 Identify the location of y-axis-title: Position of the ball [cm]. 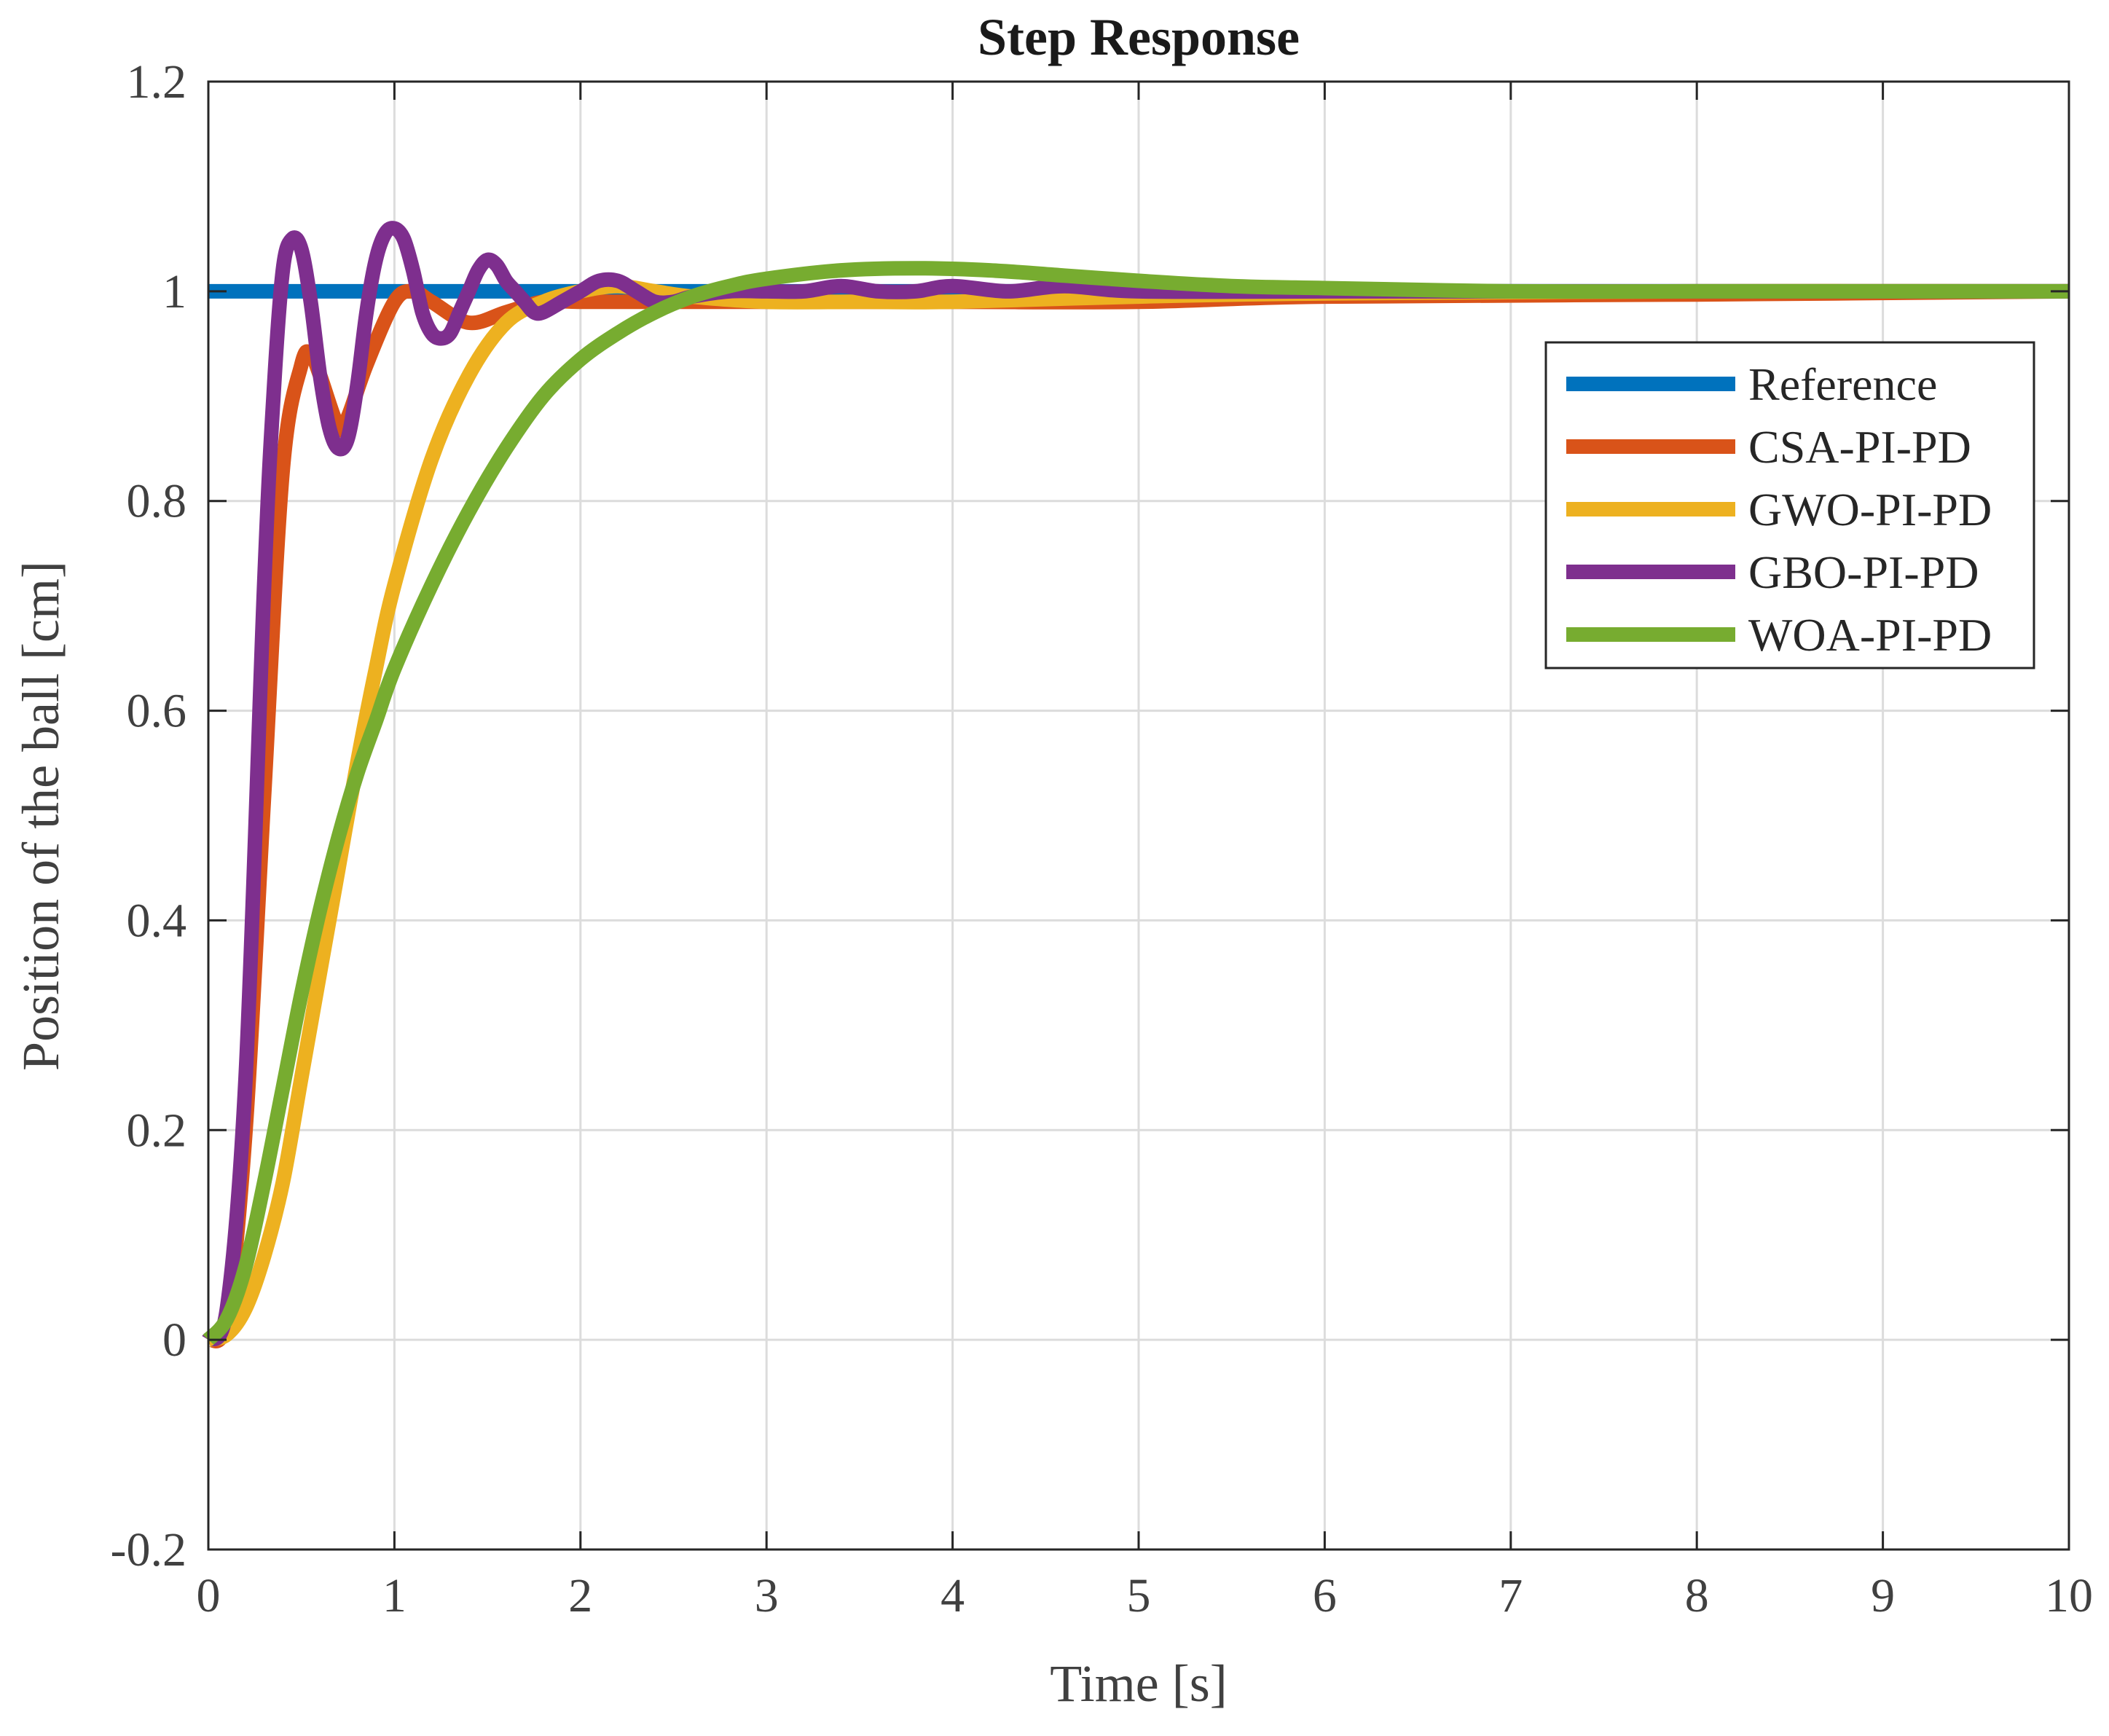
(41, 816).